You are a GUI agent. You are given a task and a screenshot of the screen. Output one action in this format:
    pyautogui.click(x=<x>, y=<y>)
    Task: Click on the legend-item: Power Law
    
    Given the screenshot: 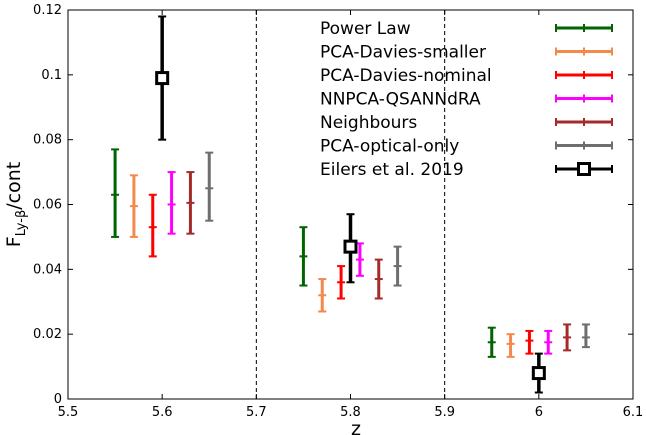 What is the action you would take?
    pyautogui.click(x=466, y=29)
    